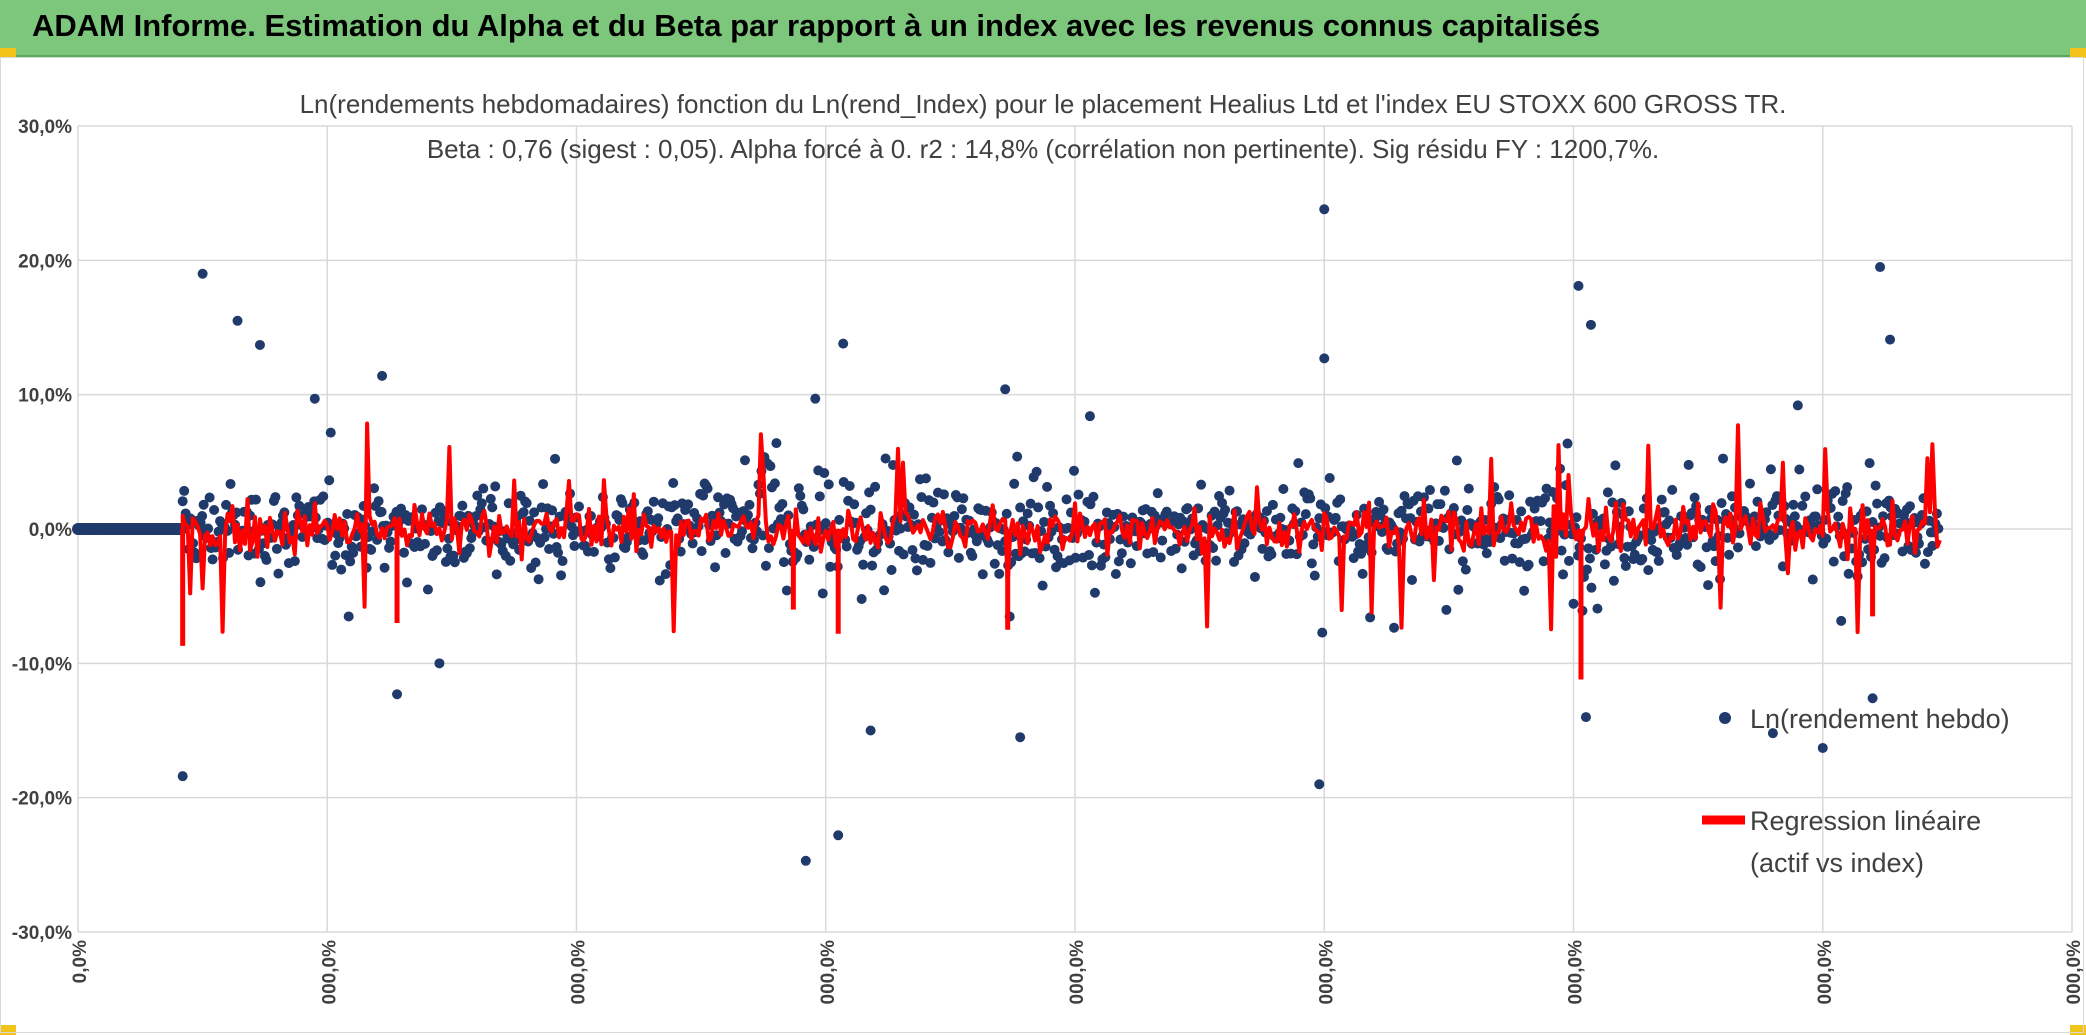  I want to click on legend-label-regression: Regression linéaire, so click(1865, 821).